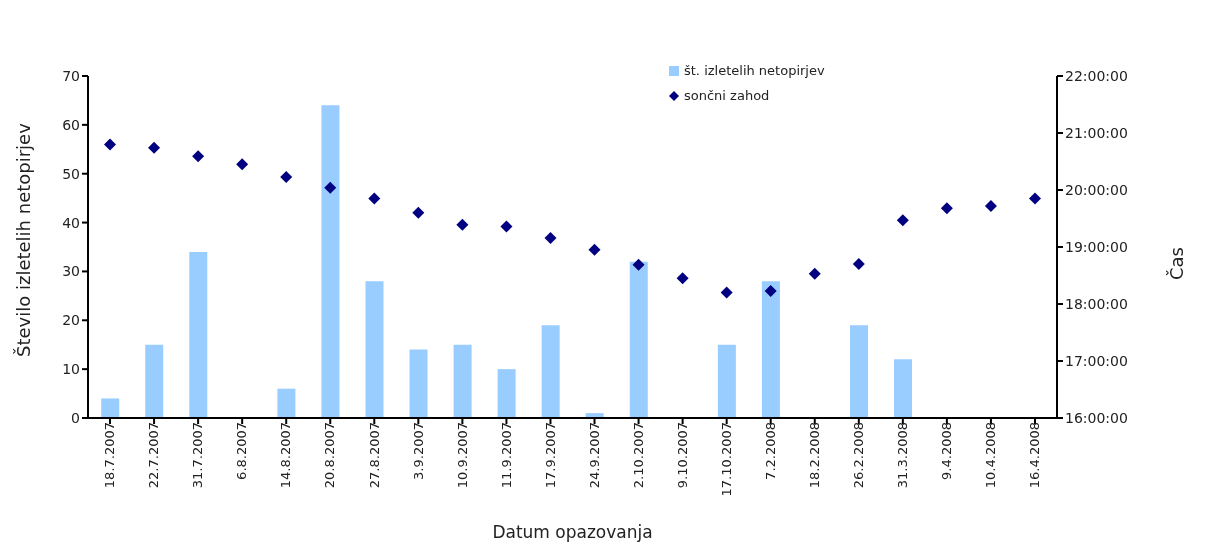 This screenshot has width=1225, height=556. Describe the element at coordinates (110, 455) in the screenshot. I see `x-tick-label: 18.7.2007` at that location.